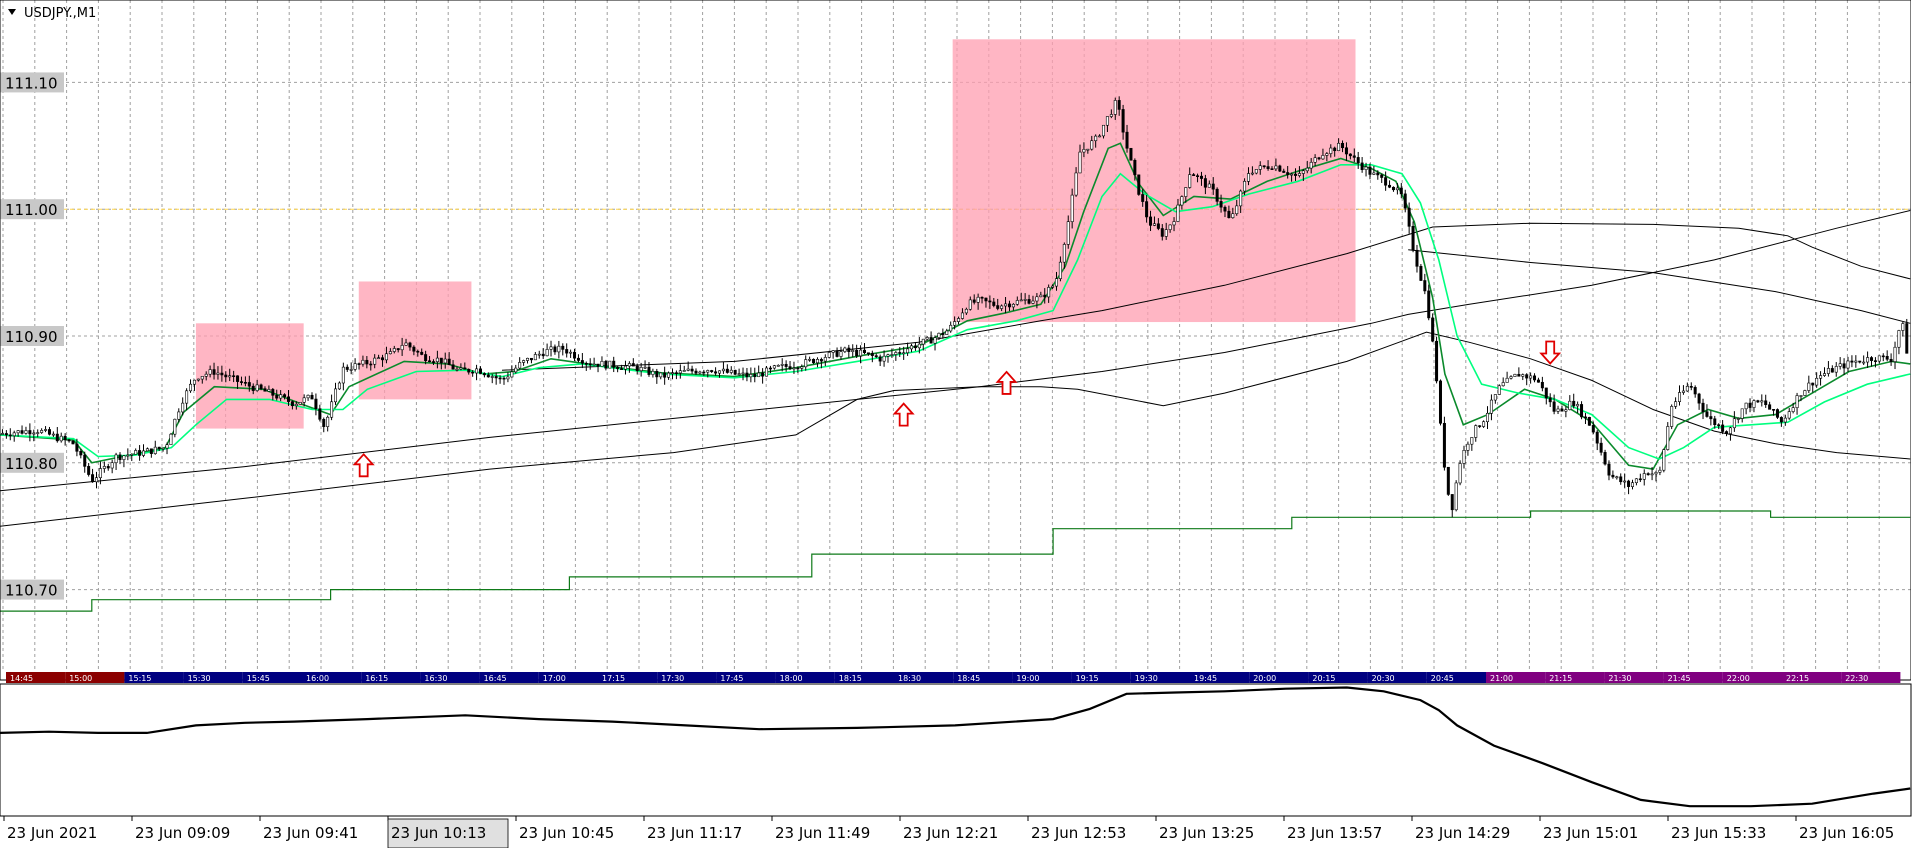 Image resolution: width=1920 pixels, height=848 pixels. Describe the element at coordinates (21, 678) in the screenshot. I see `session-label: 14:45` at that location.